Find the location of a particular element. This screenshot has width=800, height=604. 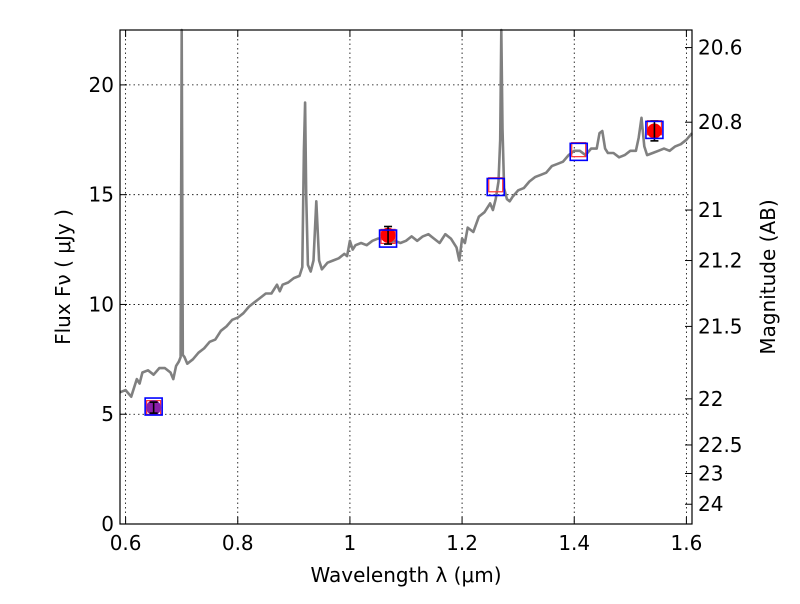

right-tick-label: 20.8 is located at coordinates (720, 122).